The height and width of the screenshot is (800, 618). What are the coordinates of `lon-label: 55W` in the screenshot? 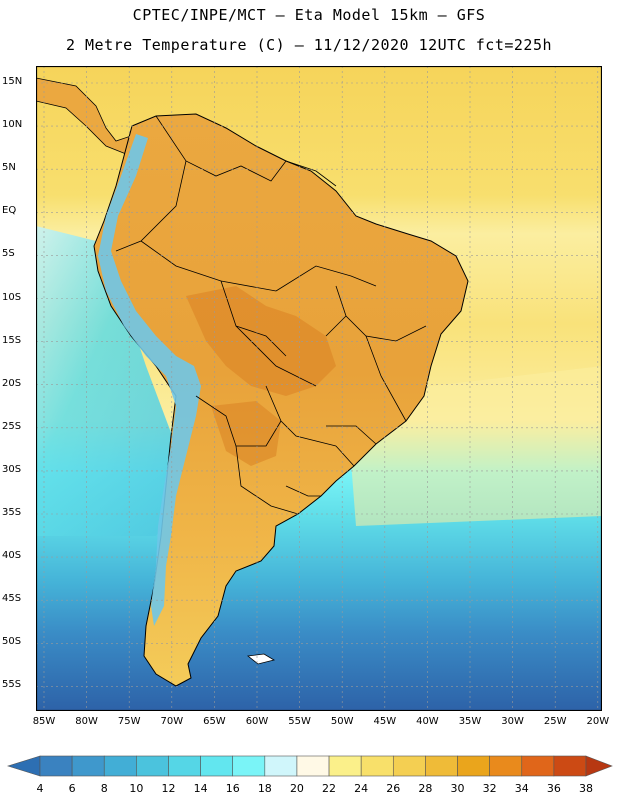 It's located at (299, 721).